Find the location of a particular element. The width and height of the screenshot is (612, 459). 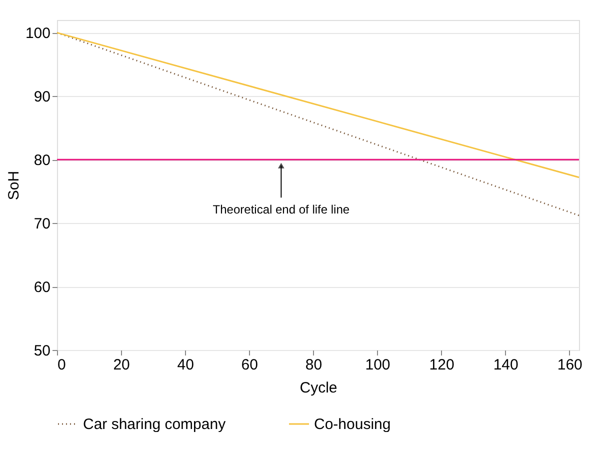

x-tick-label: 60 is located at coordinates (249, 365).